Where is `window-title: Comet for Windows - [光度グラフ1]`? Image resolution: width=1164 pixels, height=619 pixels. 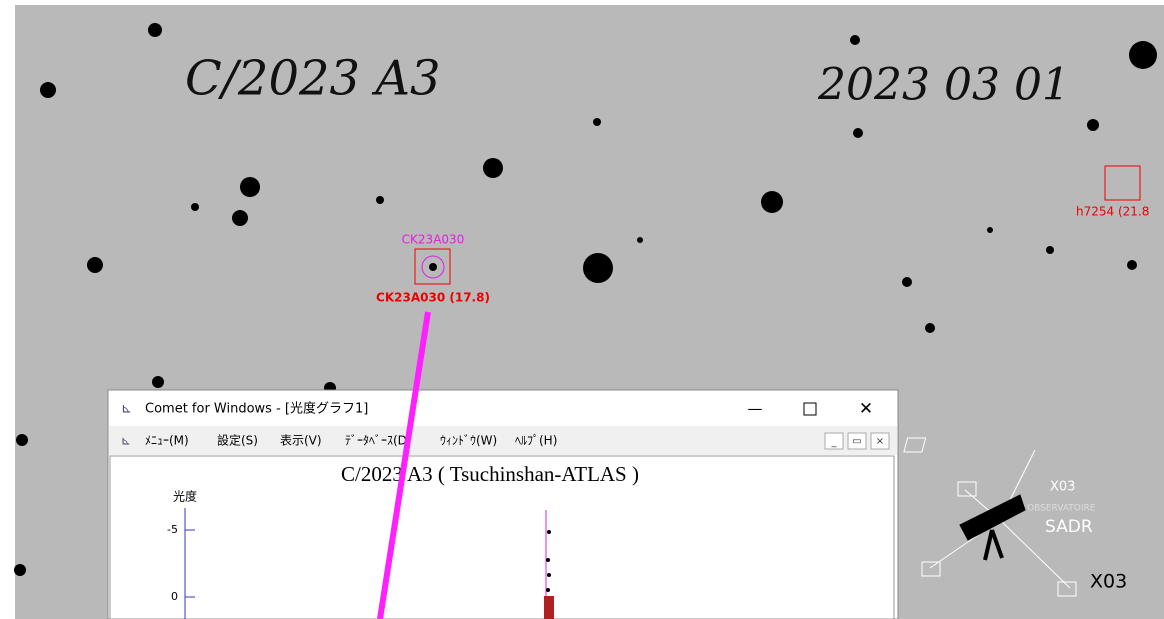 window-title: Comet for Windows - [光度グラフ1] is located at coordinates (256, 409).